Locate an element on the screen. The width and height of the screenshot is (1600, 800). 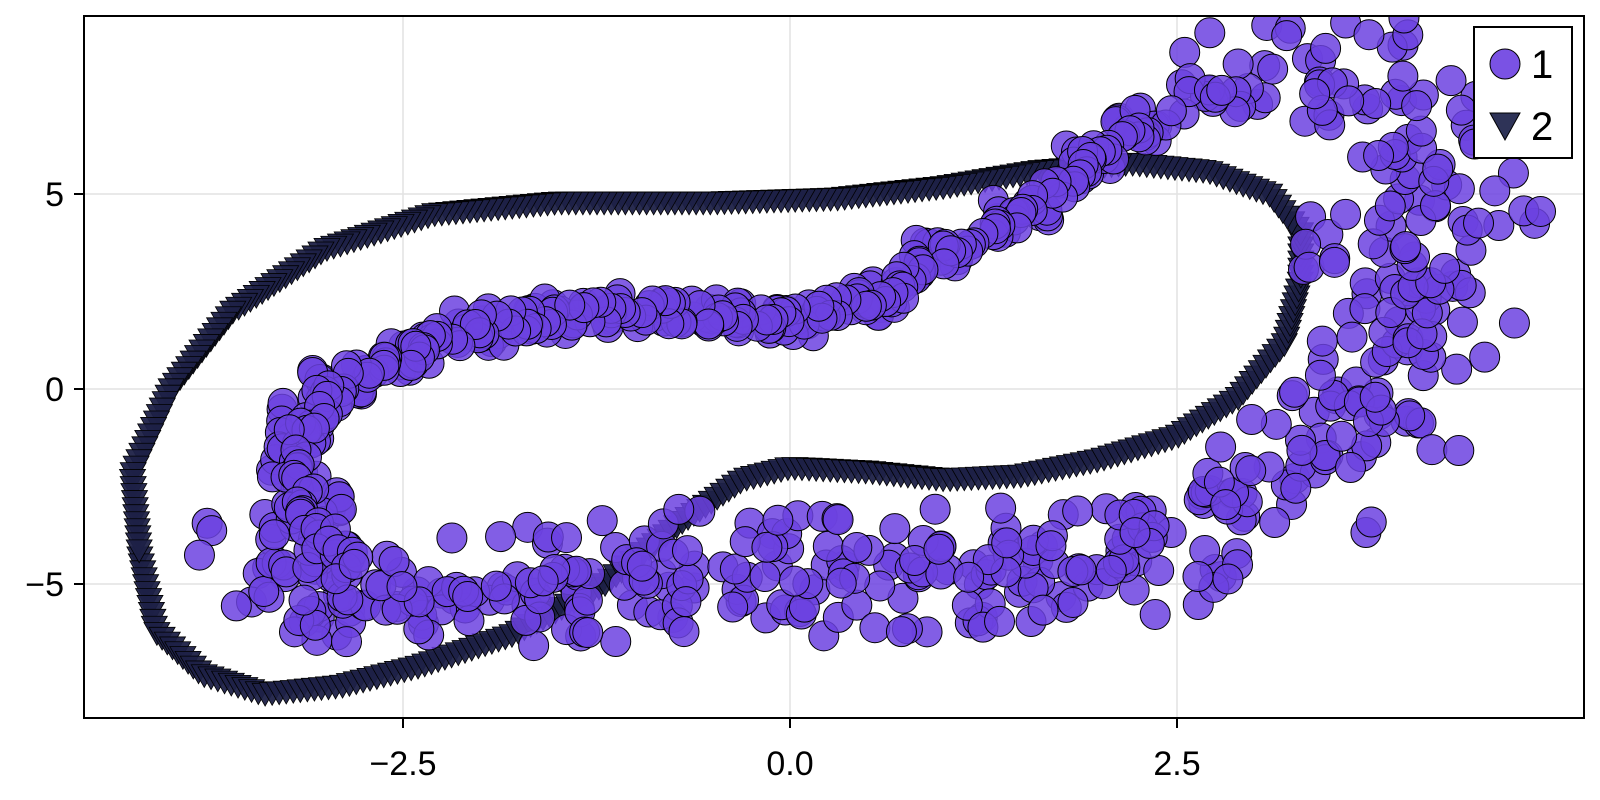
y-axis: −5 0 5 is located at coordinates (54, 390).